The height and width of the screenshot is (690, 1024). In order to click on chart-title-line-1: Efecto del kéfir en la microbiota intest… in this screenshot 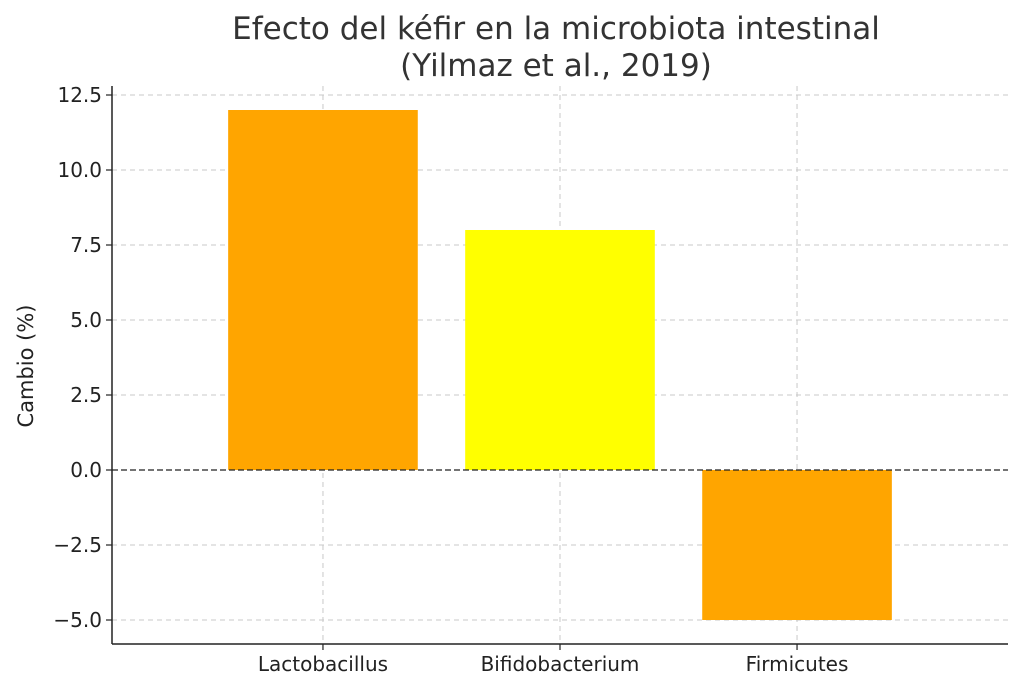, I will do `click(556, 29)`.